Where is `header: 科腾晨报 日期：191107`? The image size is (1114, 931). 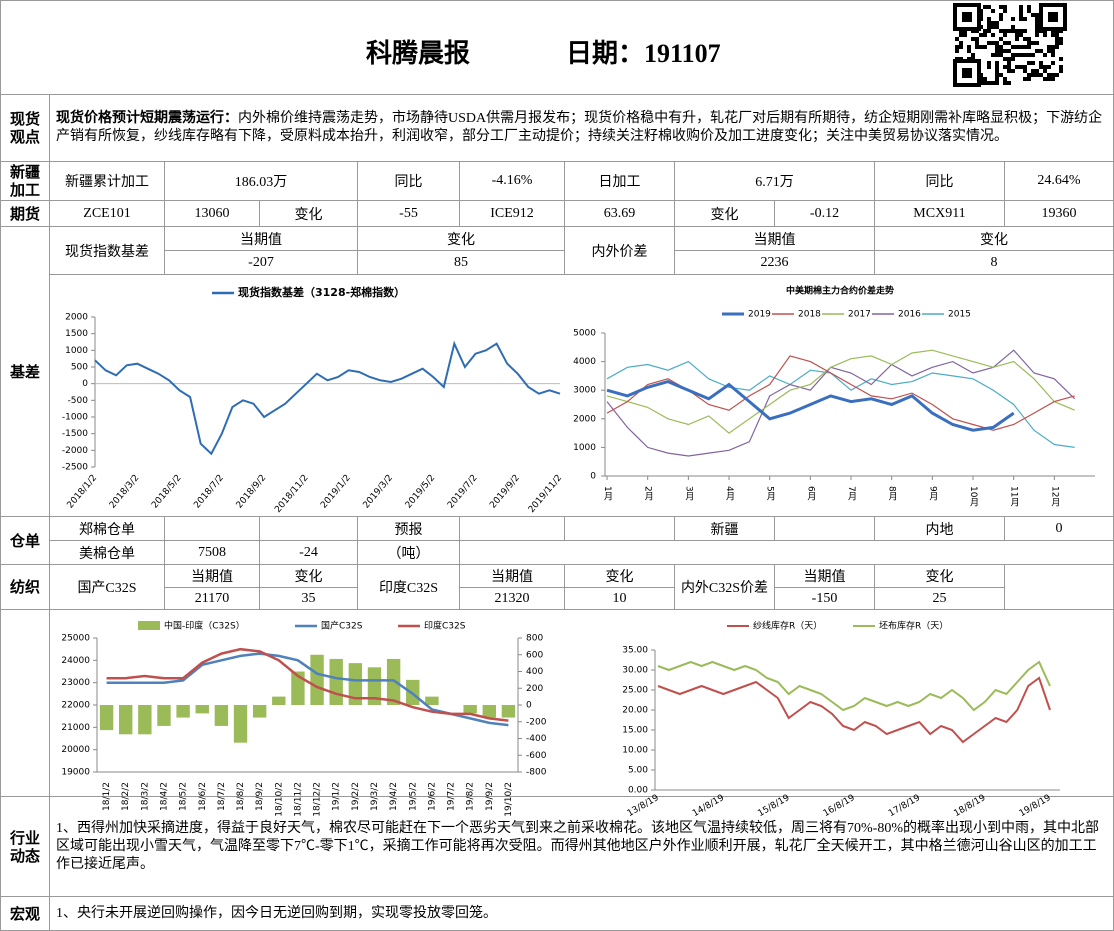
header: 科腾晨报 日期：191107 is located at coordinates (557, 47).